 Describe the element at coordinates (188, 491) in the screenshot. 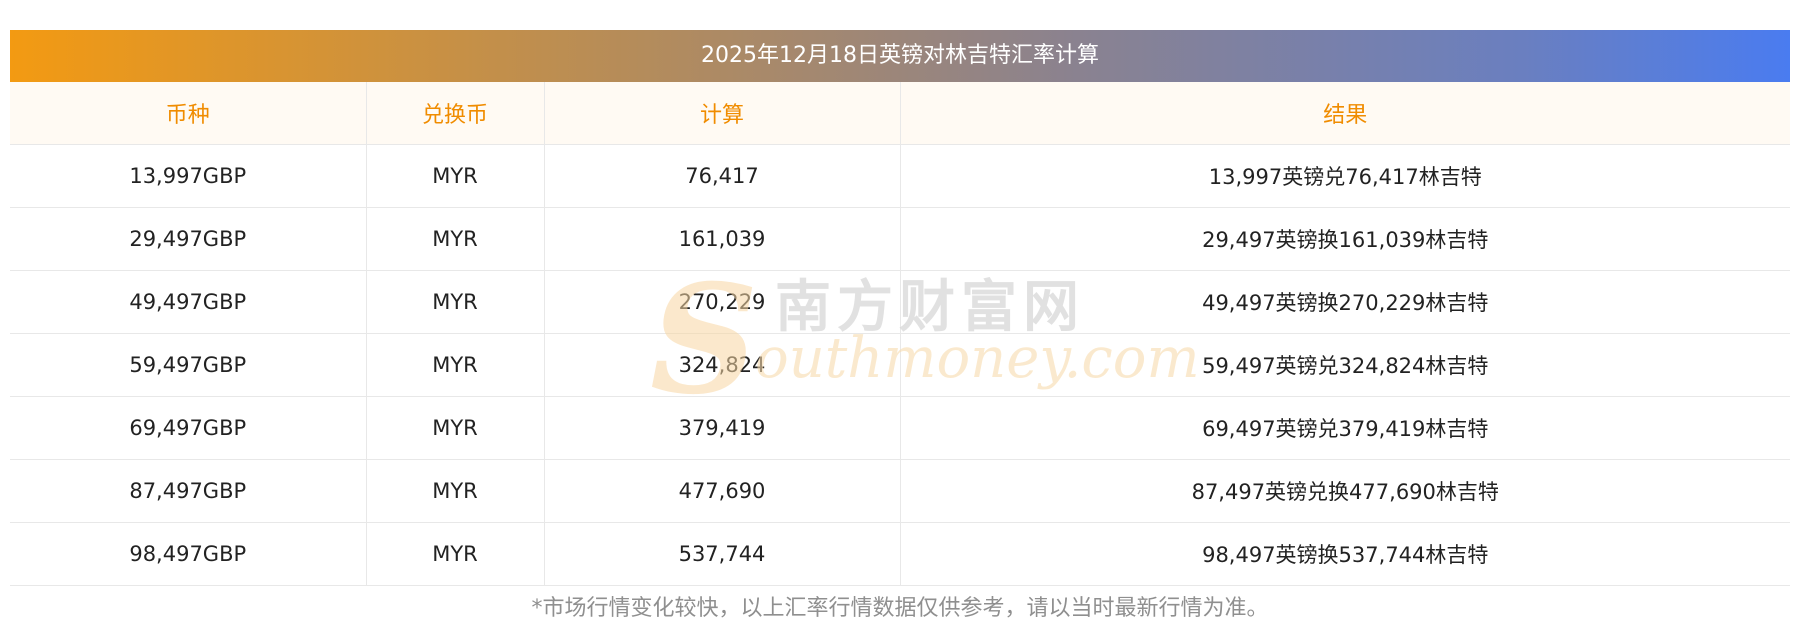

I see `cell-currency: 87,497GBP` at that location.